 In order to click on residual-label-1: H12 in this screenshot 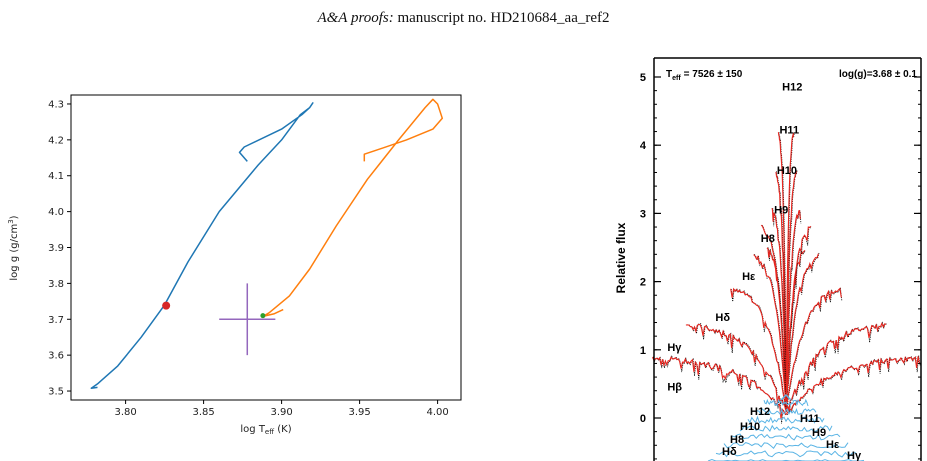, I will do `click(760, 412)`.